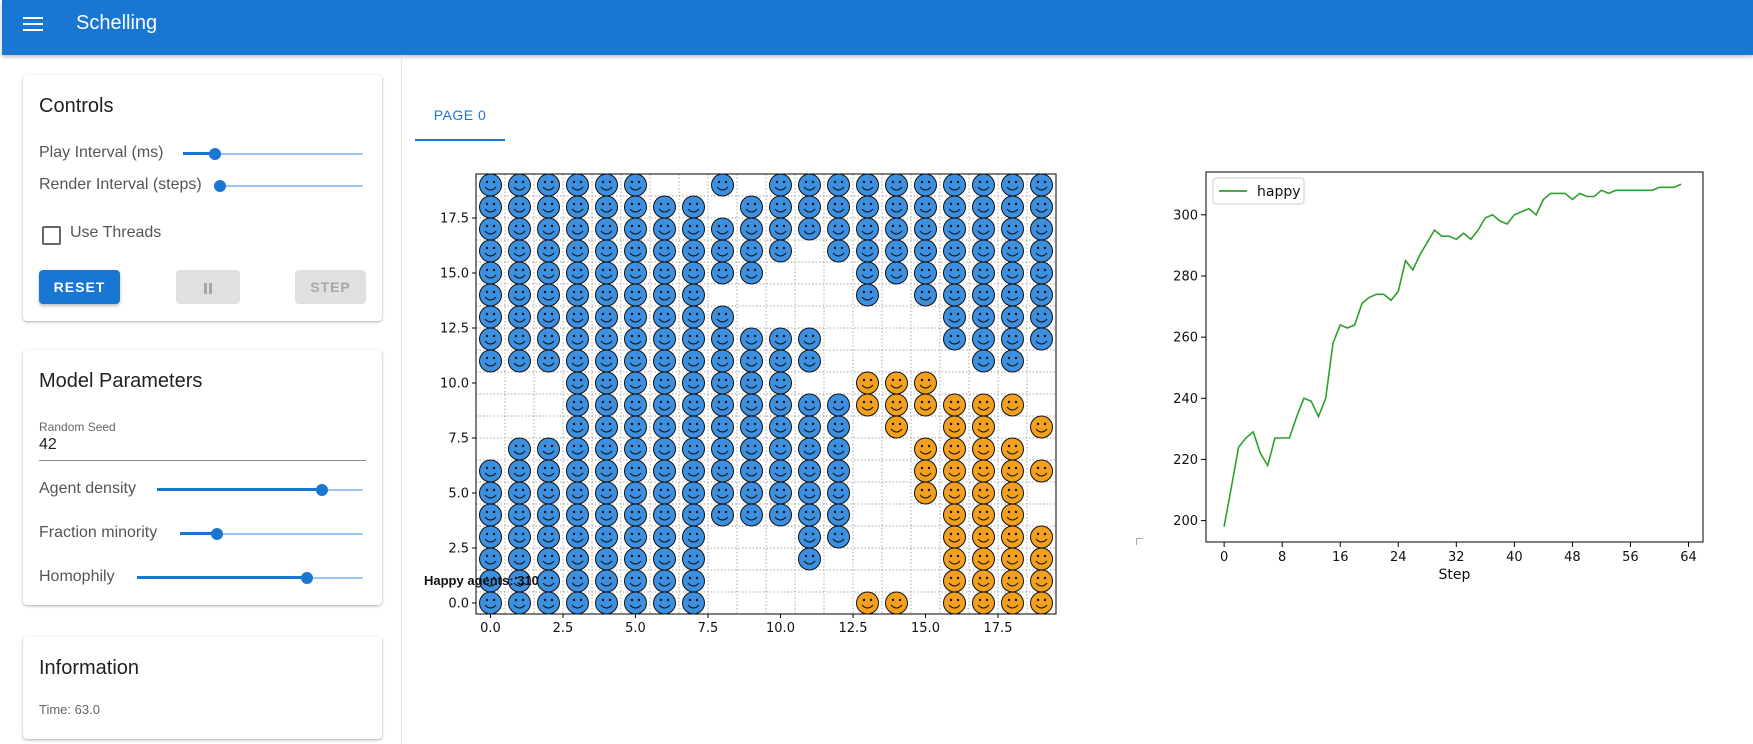 The height and width of the screenshot is (744, 1753). What do you see at coordinates (306, 578) in the screenshot?
I see `homophily-slider-thumb` at bounding box center [306, 578].